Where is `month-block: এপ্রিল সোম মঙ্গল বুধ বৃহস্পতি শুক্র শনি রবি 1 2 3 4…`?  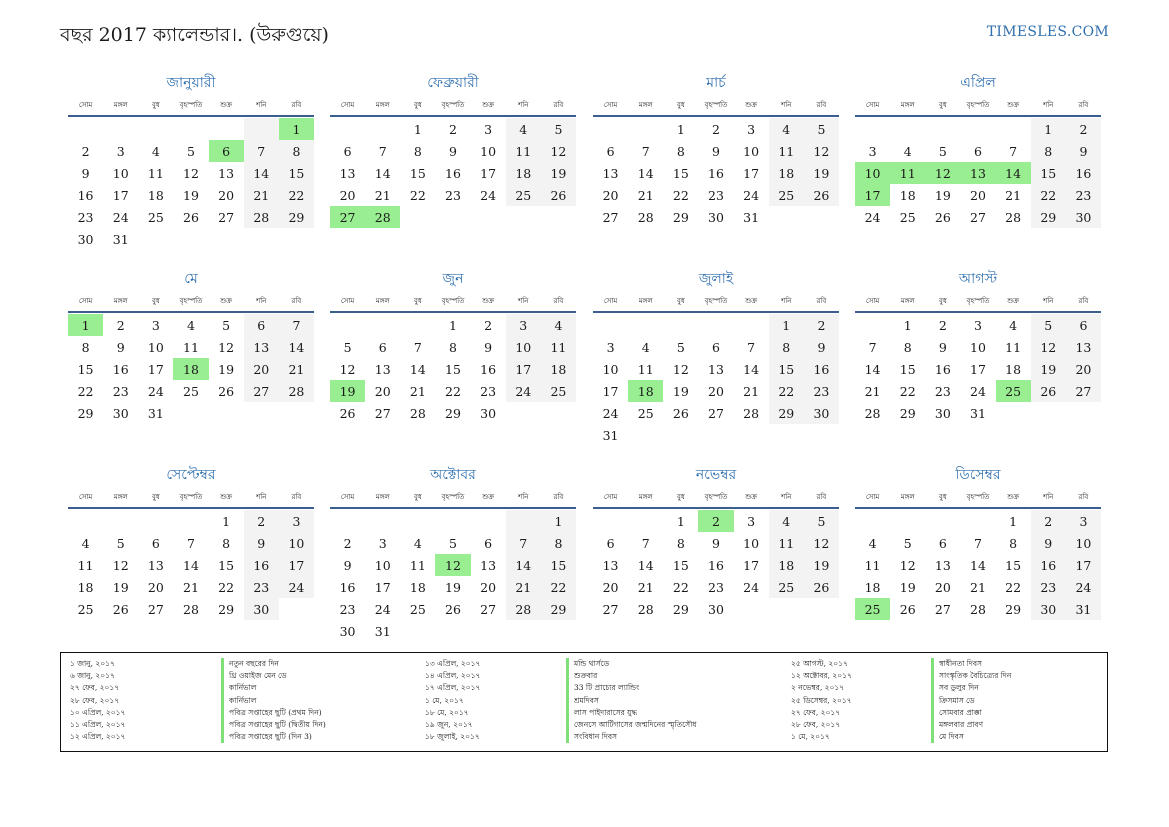 month-block: এপ্রিল সোম মঙ্গল বুধ বৃহস্পতি শুক্র শনি রবি 1 2 3 4… is located at coordinates (978, 150).